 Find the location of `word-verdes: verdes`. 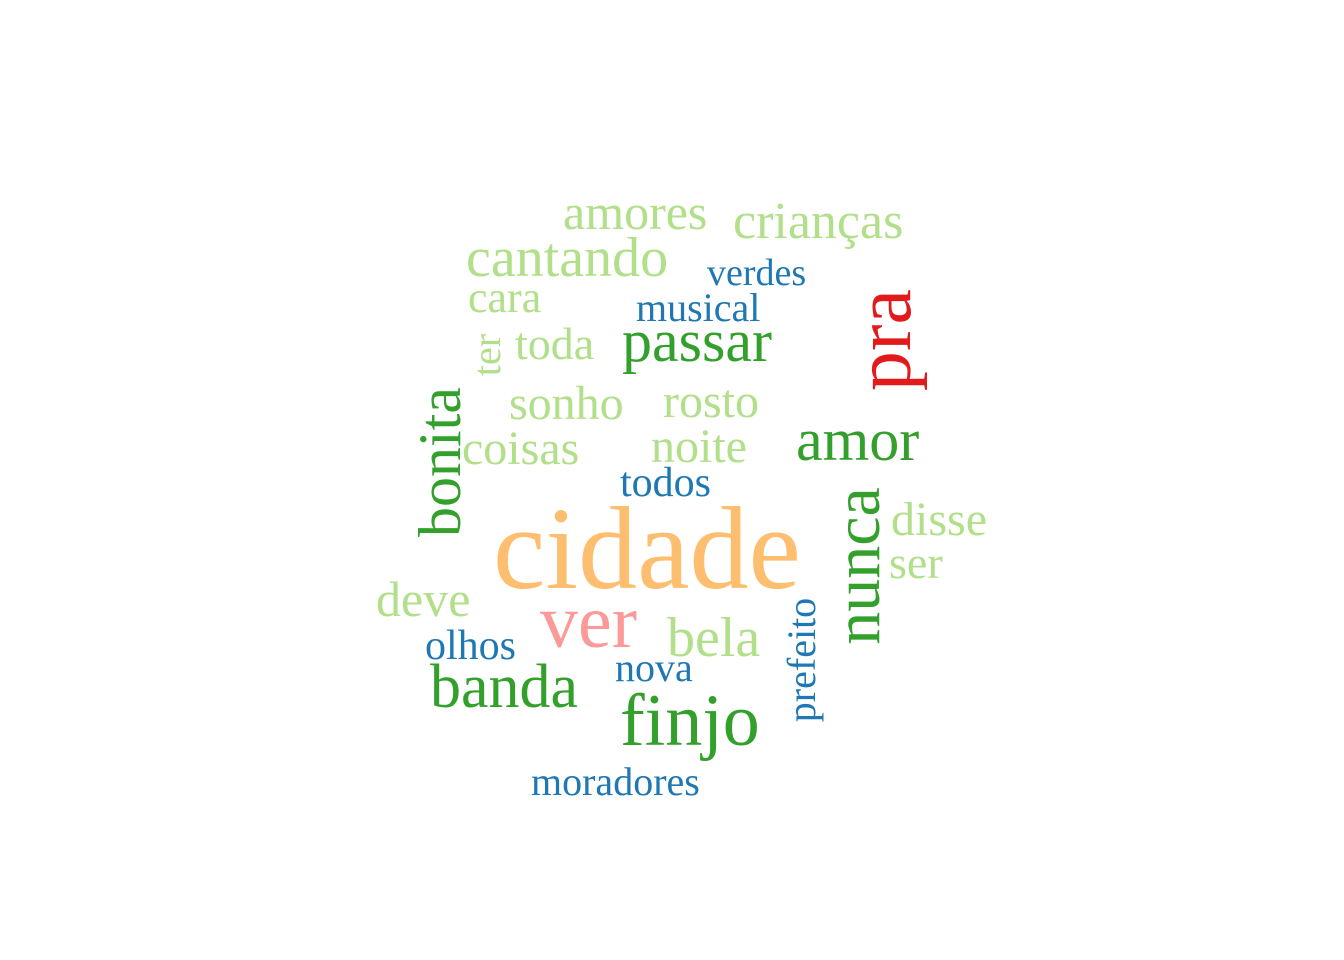

word-verdes: verdes is located at coordinates (757, 273).